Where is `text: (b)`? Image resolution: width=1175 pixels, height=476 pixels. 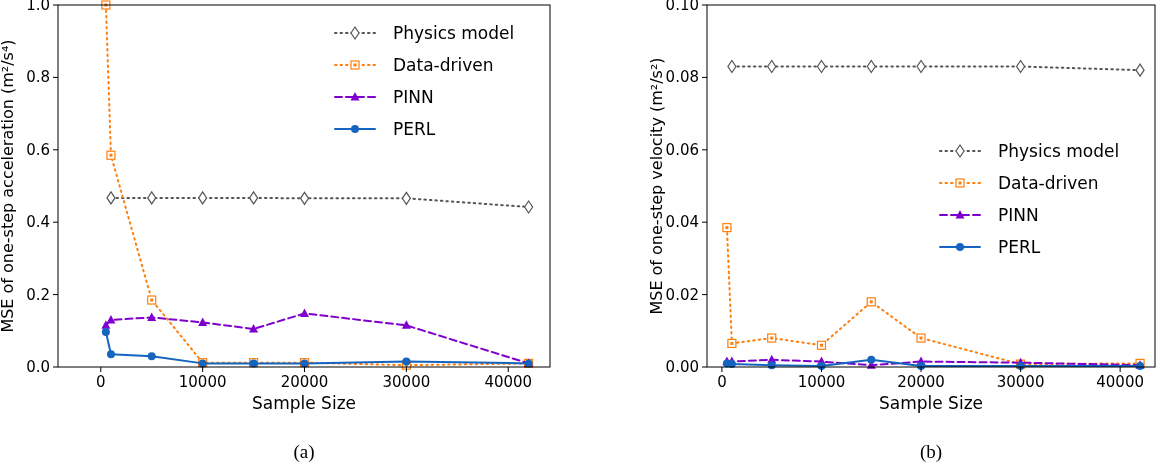 text: (b) is located at coordinates (931, 452).